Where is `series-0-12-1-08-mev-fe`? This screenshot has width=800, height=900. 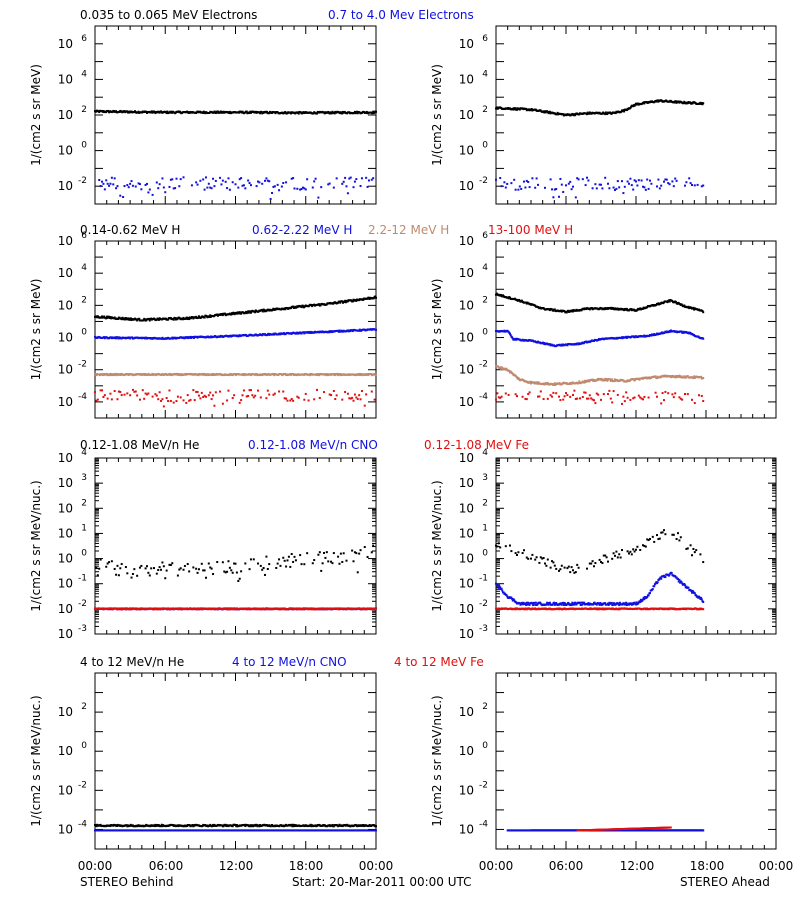
series-0-12-1-08-mev-fe is located at coordinates (235, 609).